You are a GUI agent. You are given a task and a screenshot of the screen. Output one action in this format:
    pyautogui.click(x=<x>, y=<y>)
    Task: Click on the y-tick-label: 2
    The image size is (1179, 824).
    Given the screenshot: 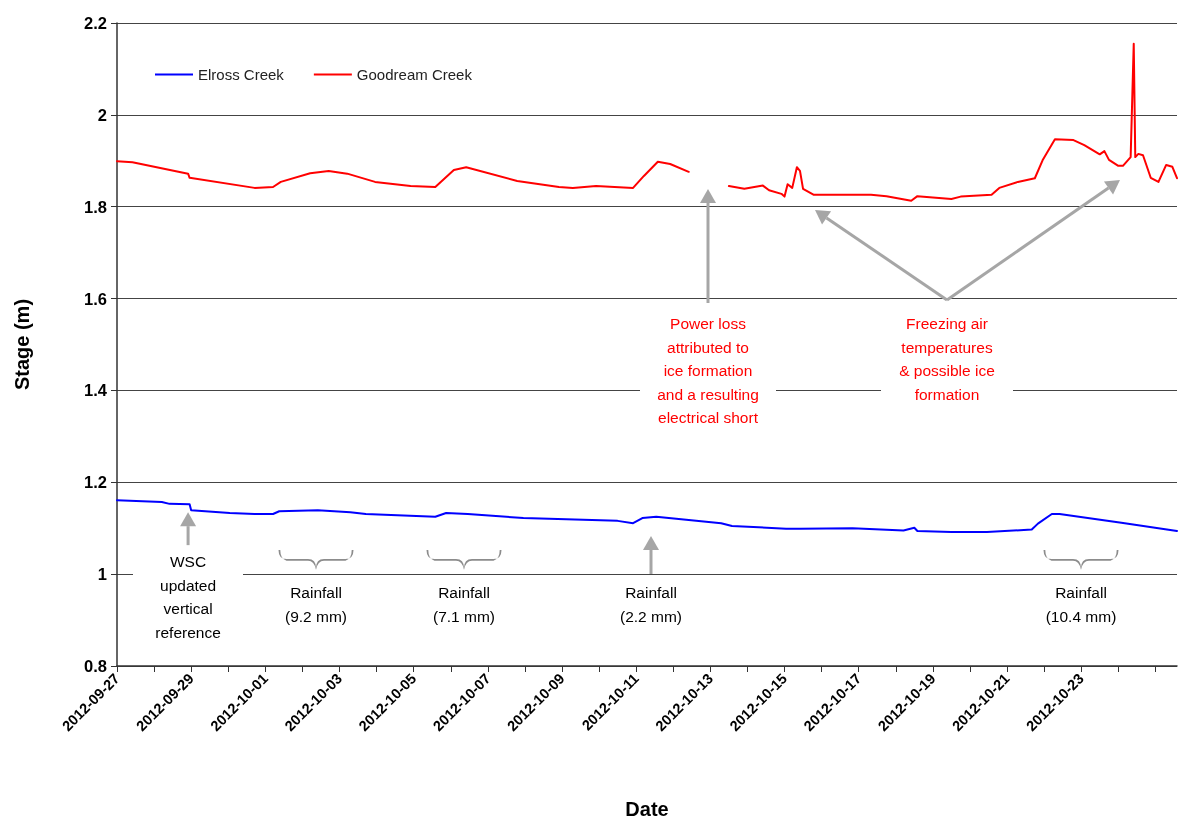 What is the action you would take?
    pyautogui.click(x=102, y=114)
    